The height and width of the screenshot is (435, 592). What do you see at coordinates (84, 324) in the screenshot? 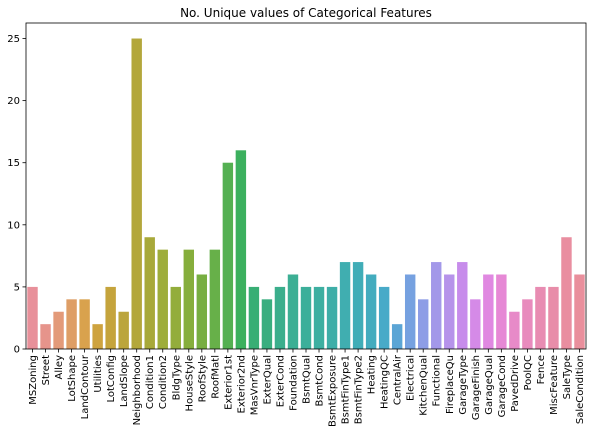
I see `bar-landcontour` at bounding box center [84, 324].